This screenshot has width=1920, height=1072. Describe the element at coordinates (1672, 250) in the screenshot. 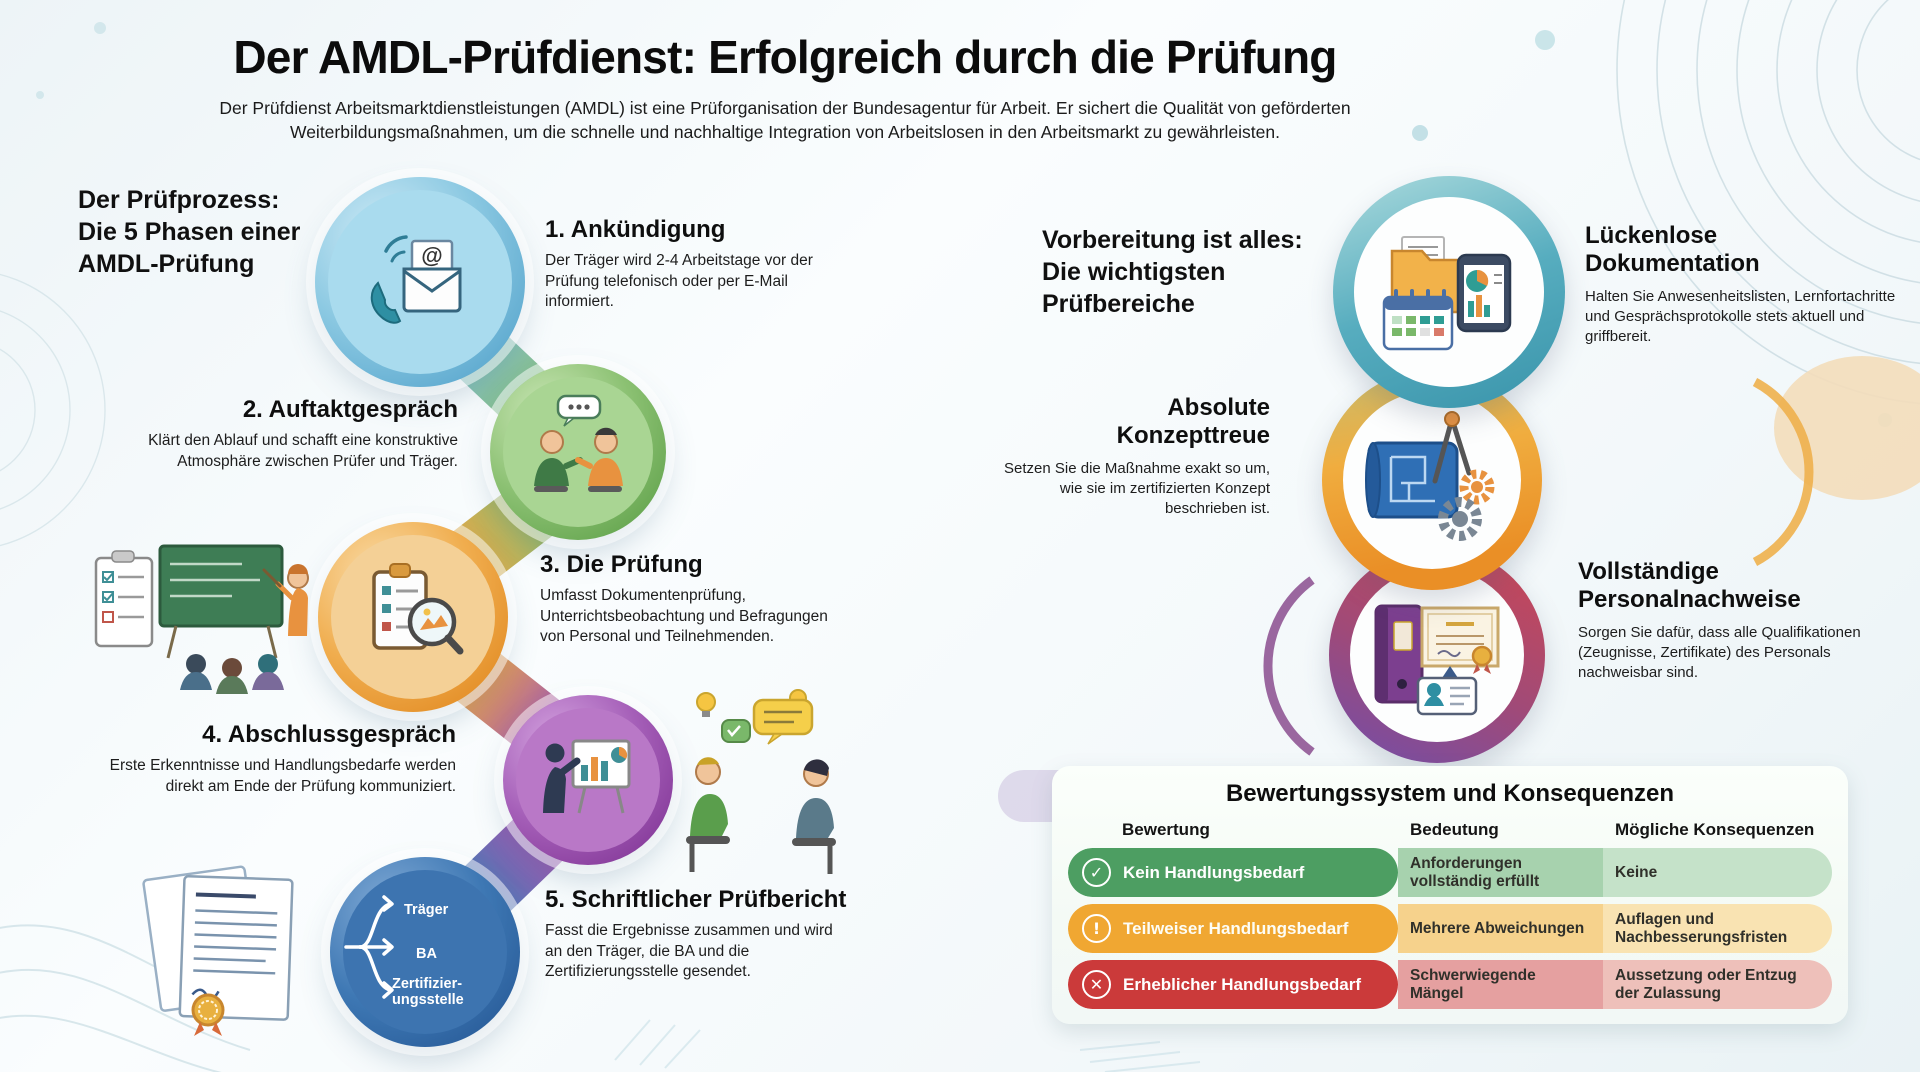

I see `area-dokumentation-title: Lückenlose Dokumentation` at that location.